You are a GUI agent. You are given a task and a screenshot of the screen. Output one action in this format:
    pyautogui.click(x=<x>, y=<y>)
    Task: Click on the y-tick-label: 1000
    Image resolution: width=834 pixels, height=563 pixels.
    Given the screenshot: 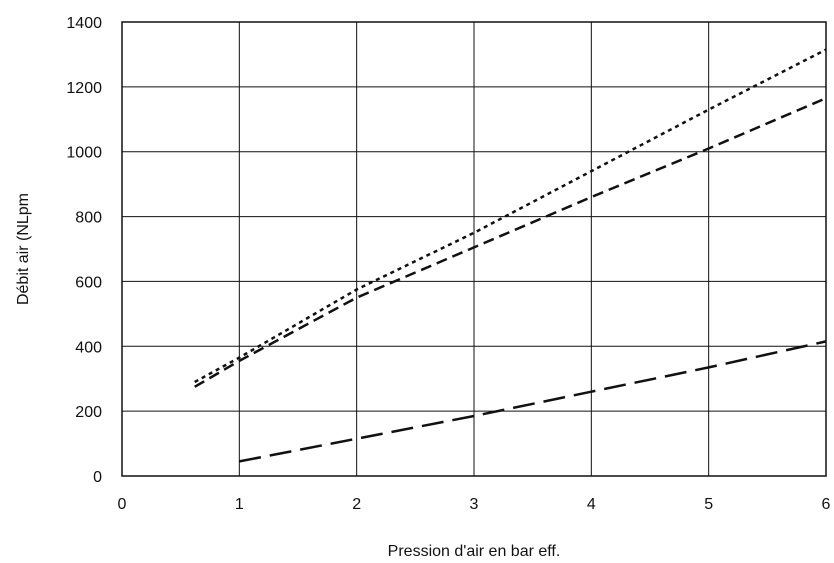 What is the action you would take?
    pyautogui.click(x=84, y=153)
    